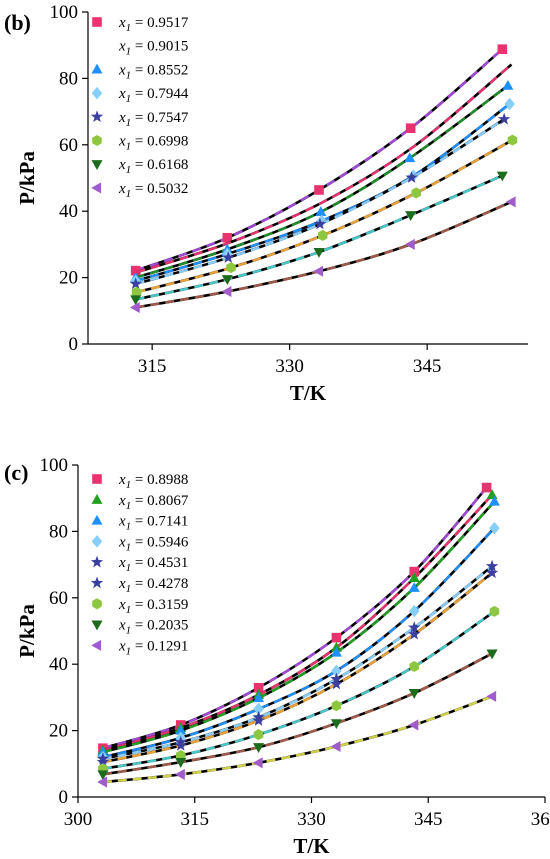 The width and height of the screenshot is (550, 859). Describe the element at coordinates (153, 119) in the screenshot. I see `legend-entry: x1 = 0.7547` at that location.